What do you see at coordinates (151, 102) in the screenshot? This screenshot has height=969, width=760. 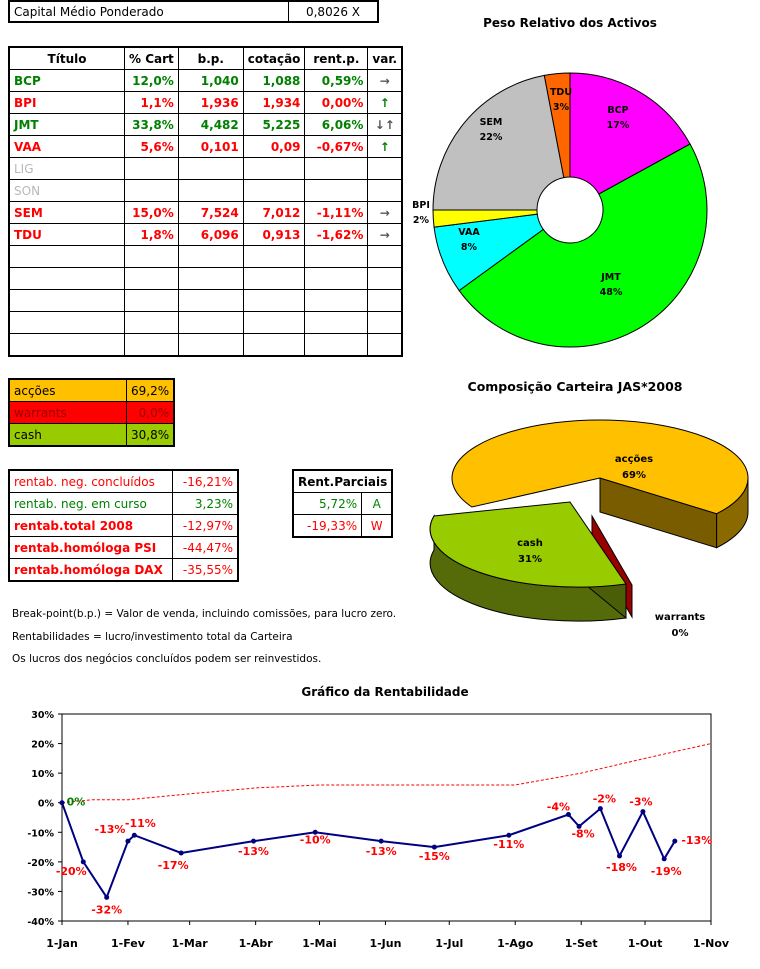 I see `cell-cart: 1,1%` at bounding box center [151, 102].